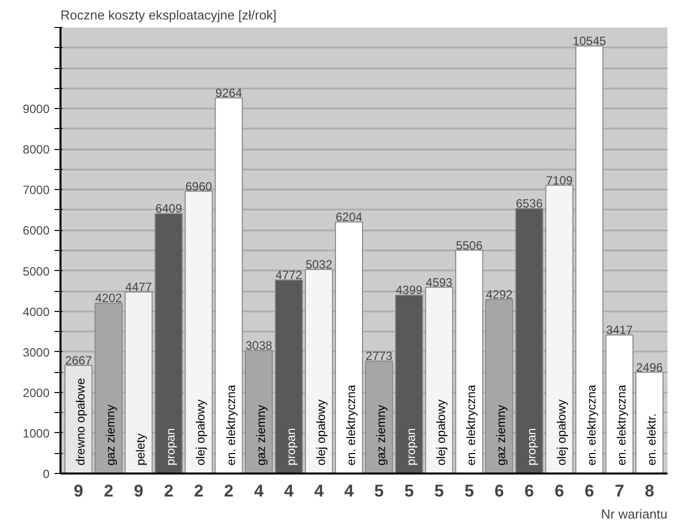 The image size is (687, 526). What do you see at coordinates (78, 360) in the screenshot?
I see `data-label: 2667` at bounding box center [78, 360].